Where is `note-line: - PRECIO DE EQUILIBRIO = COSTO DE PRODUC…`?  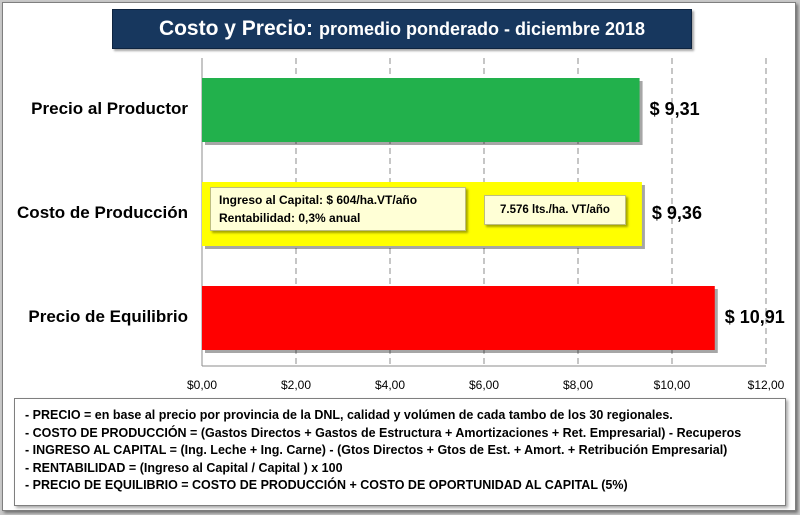
note-line: - PRECIO DE EQUILIBRIO = COSTO DE PRODUC… is located at coordinates (326, 485).